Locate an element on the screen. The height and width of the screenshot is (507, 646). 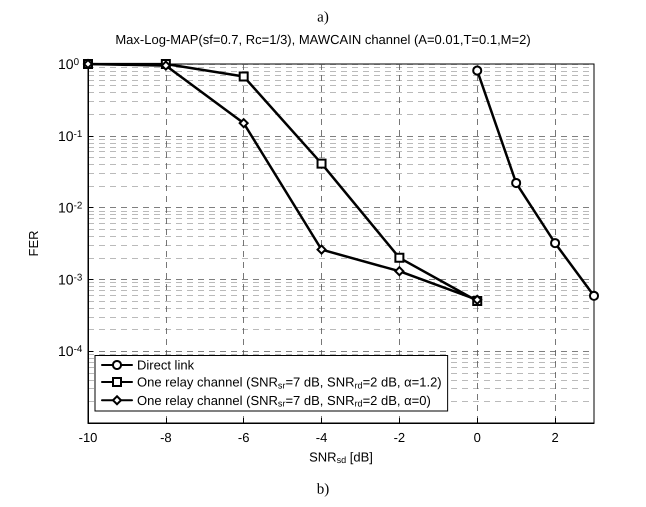
x-tick-label: -2 is located at coordinates (400, 437).